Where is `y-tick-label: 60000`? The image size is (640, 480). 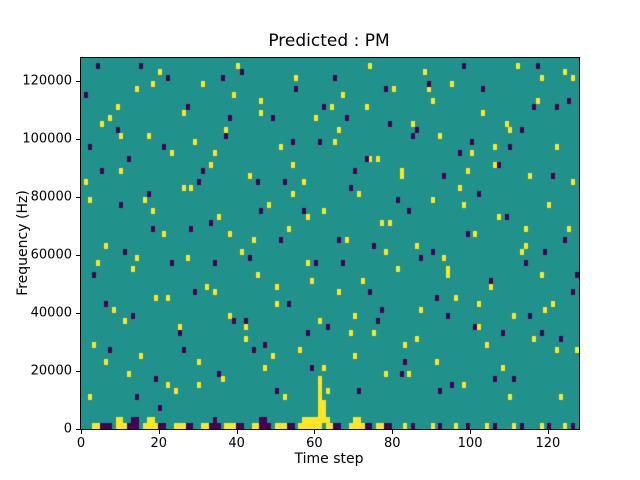 y-tick-label: 60000 is located at coordinates (51, 255).